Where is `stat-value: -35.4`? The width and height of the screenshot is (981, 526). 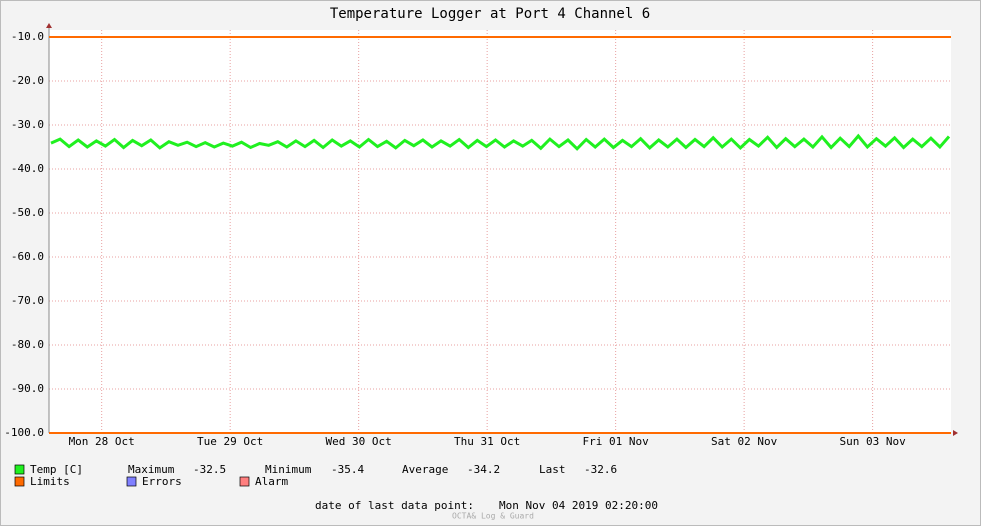 stat-value: -35.4 is located at coordinates (347, 469).